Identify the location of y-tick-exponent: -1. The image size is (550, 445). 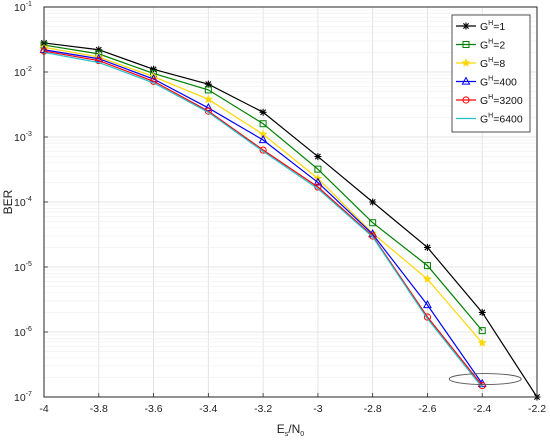
(29, 4).